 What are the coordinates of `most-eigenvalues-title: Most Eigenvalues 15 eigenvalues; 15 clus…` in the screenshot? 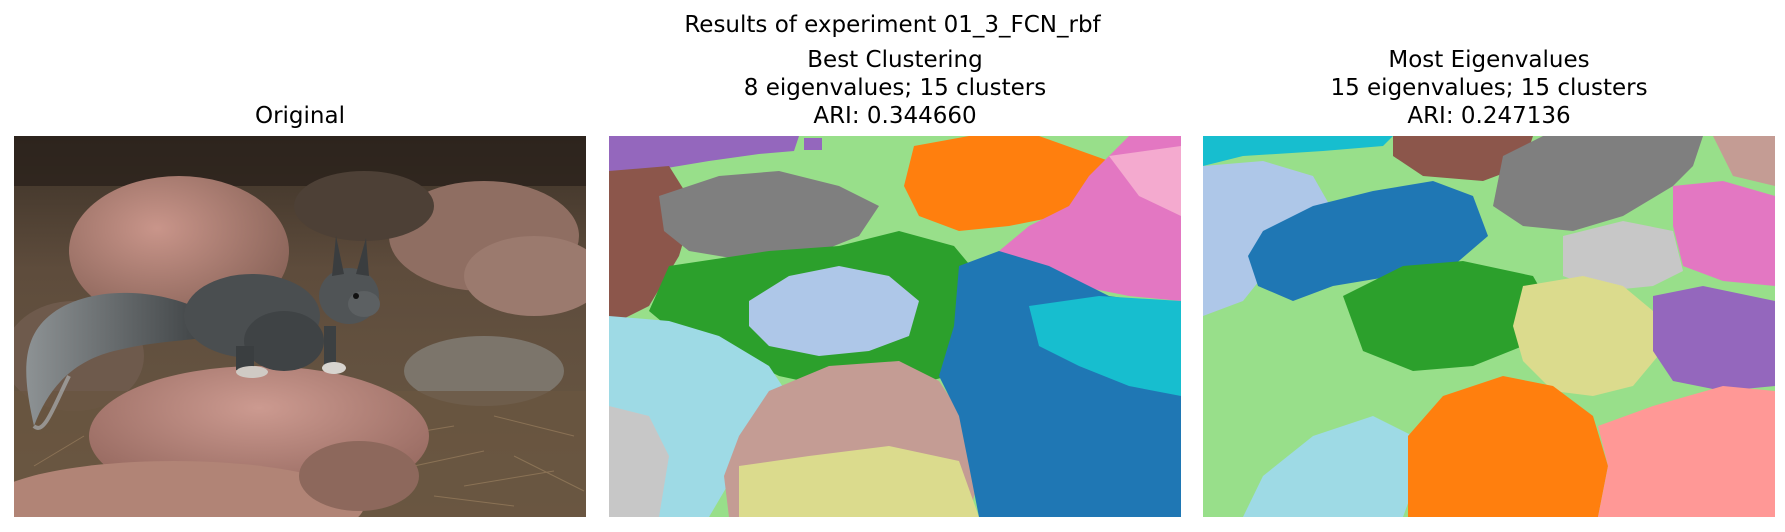 It's located at (1489, 88).